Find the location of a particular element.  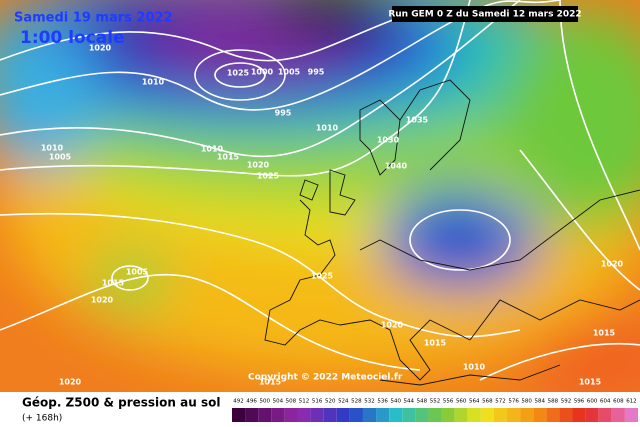

scale-label: 576 is located at coordinates (513, 402).